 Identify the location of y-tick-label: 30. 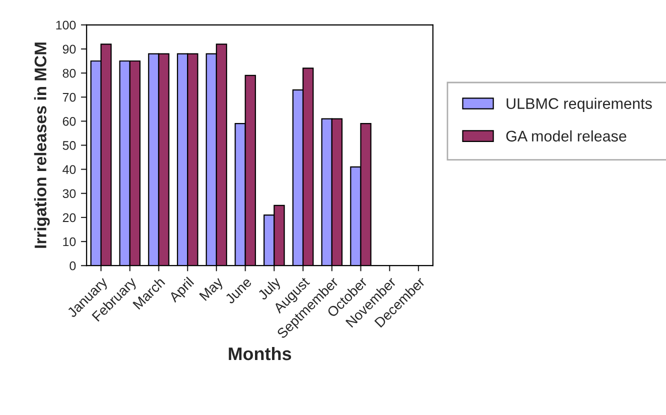
(69, 193).